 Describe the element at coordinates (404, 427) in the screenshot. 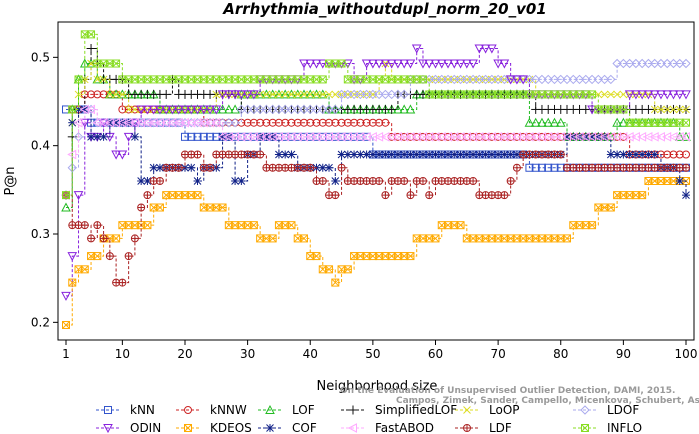

I see `legend-label: FastABOD` at that location.